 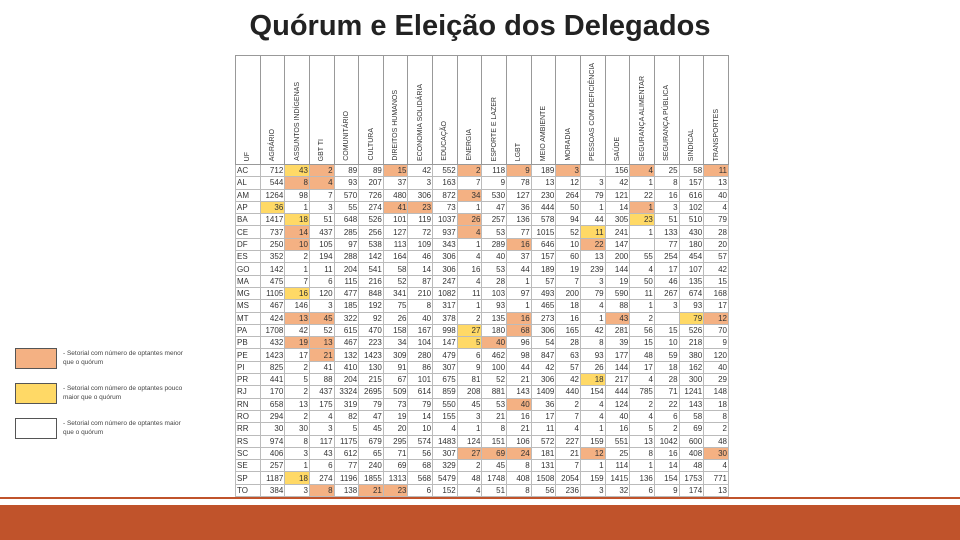 I want to click on value-cell: 37, so click(x=519, y=257).